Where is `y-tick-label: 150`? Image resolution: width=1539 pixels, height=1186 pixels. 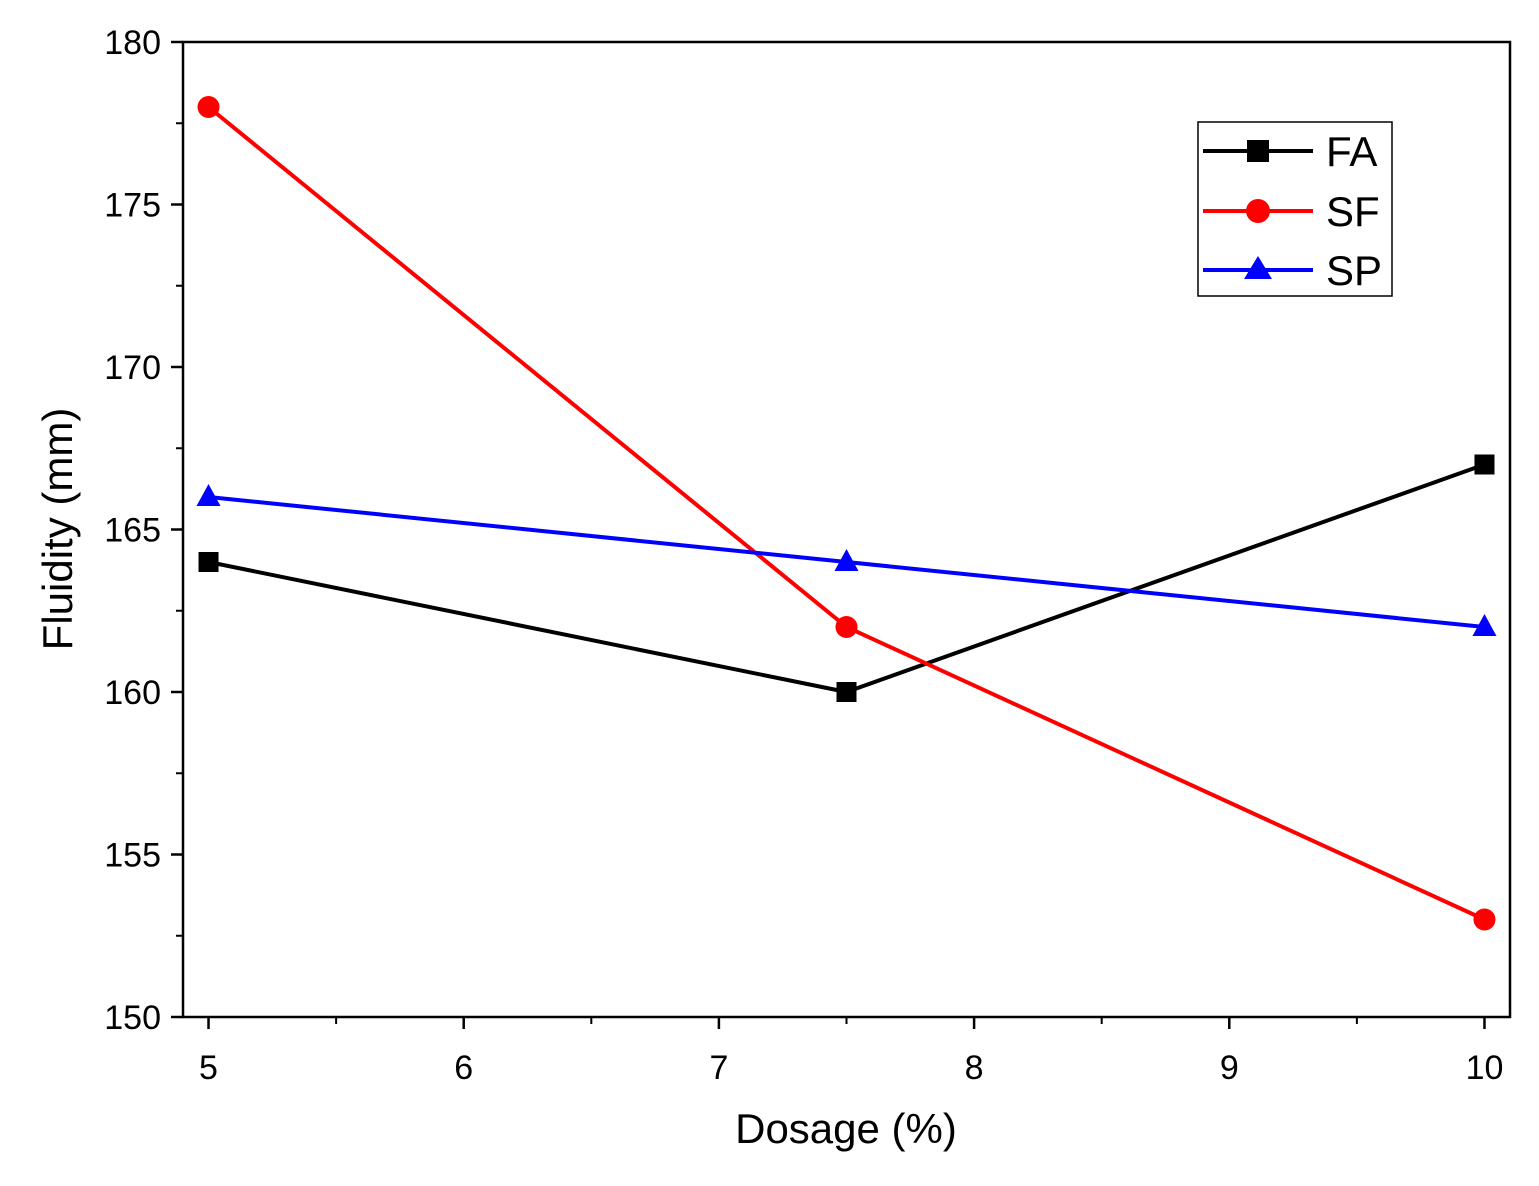 y-tick-label: 150 is located at coordinates (132, 1018).